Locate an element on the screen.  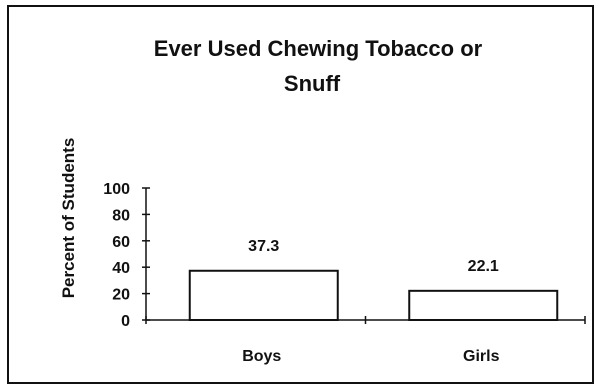
chart-title-line-1: Ever Used Chewing Tobacco or is located at coordinates (318, 48).